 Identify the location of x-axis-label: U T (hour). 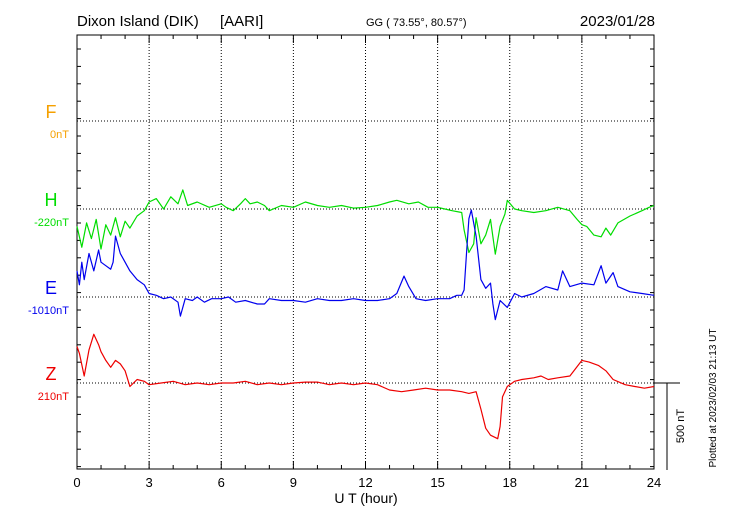
(365, 498).